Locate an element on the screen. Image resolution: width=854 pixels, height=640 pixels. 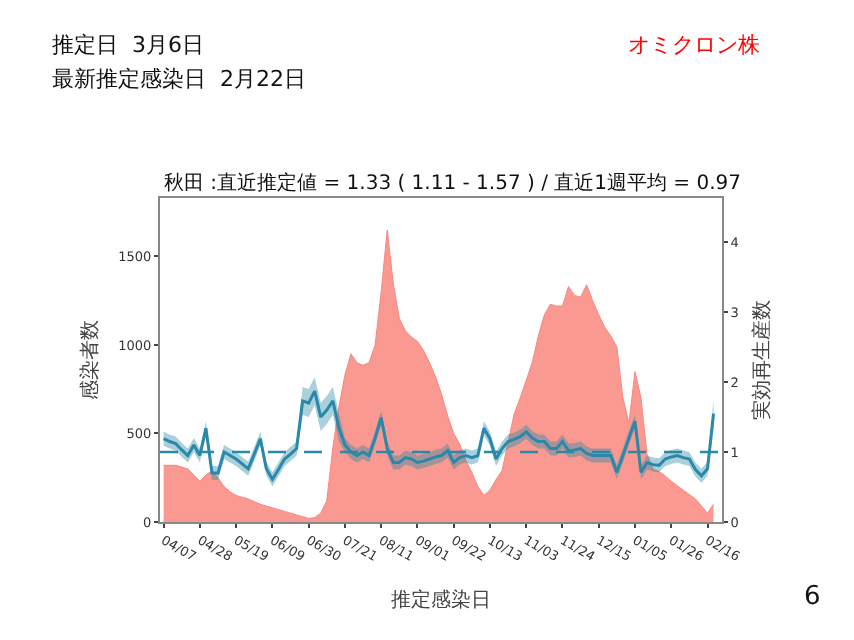
x-axis-title: 推定感染日 is located at coordinates (441, 599).